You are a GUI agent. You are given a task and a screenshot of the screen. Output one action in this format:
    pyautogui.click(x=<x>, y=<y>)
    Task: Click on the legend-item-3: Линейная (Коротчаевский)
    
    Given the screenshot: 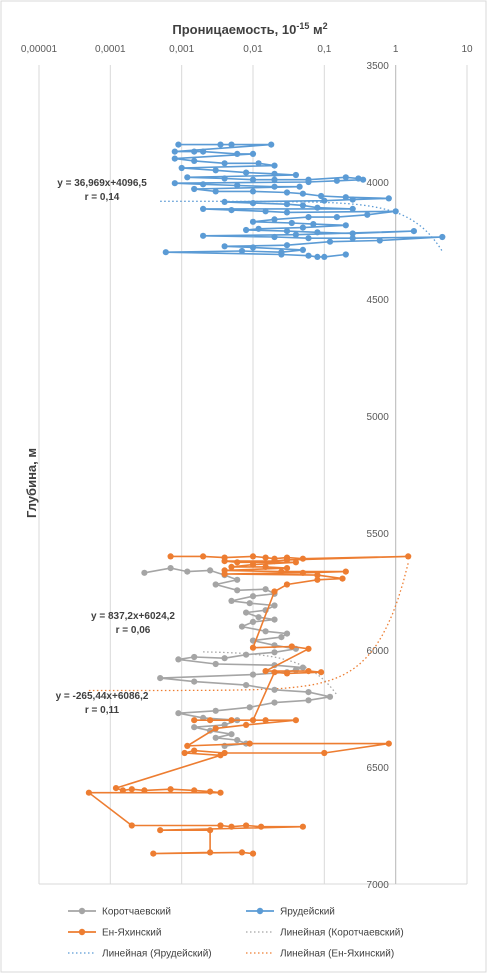 What is the action you would take?
    pyautogui.click(x=325, y=933)
    